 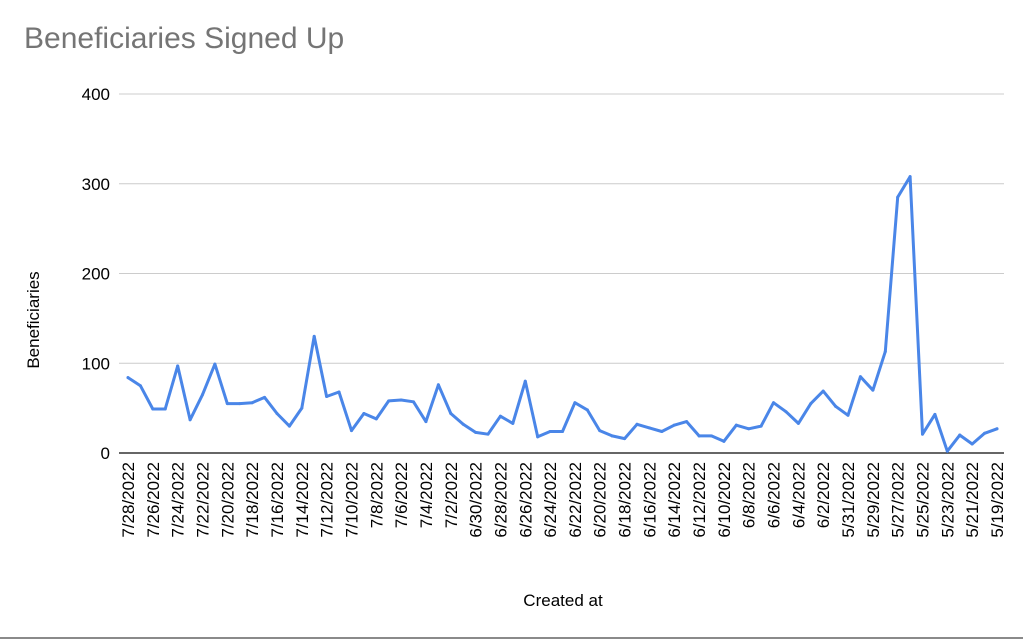 What do you see at coordinates (947, 500) in the screenshot?
I see `x-tick-label: 5/23/2022` at bounding box center [947, 500].